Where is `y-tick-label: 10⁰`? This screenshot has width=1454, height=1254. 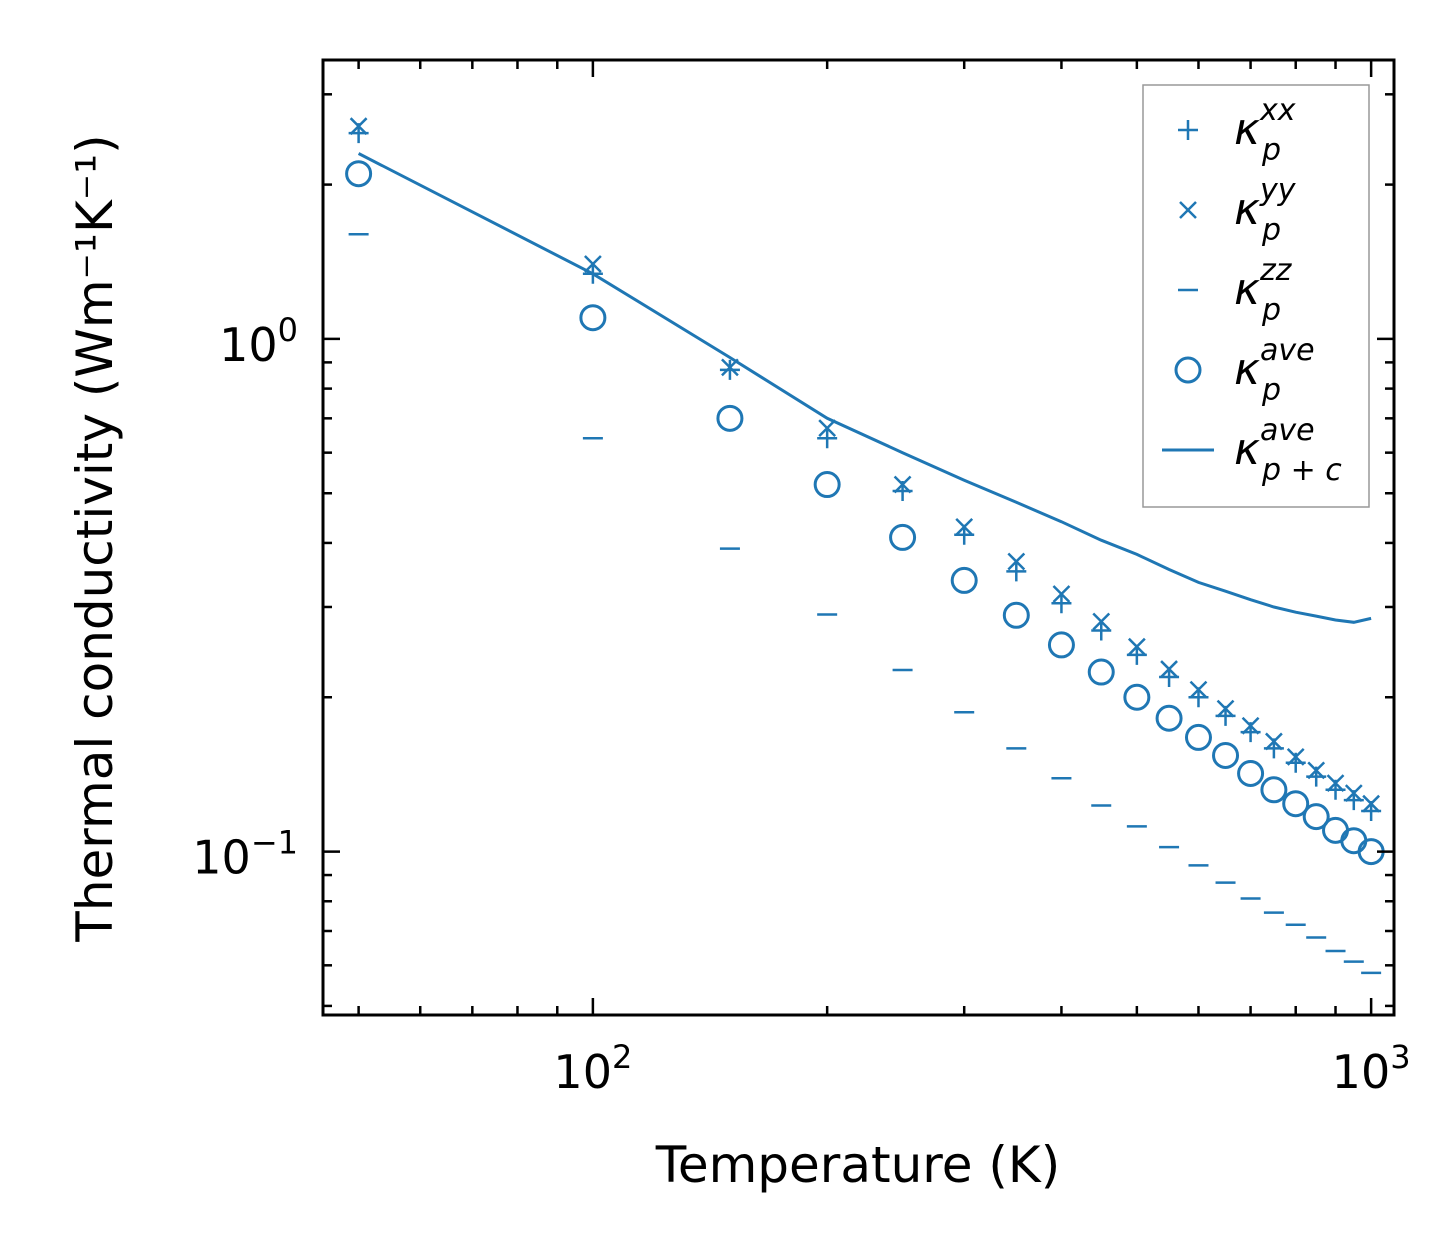
y-tick-label: 10⁰ is located at coordinates (258, 341).